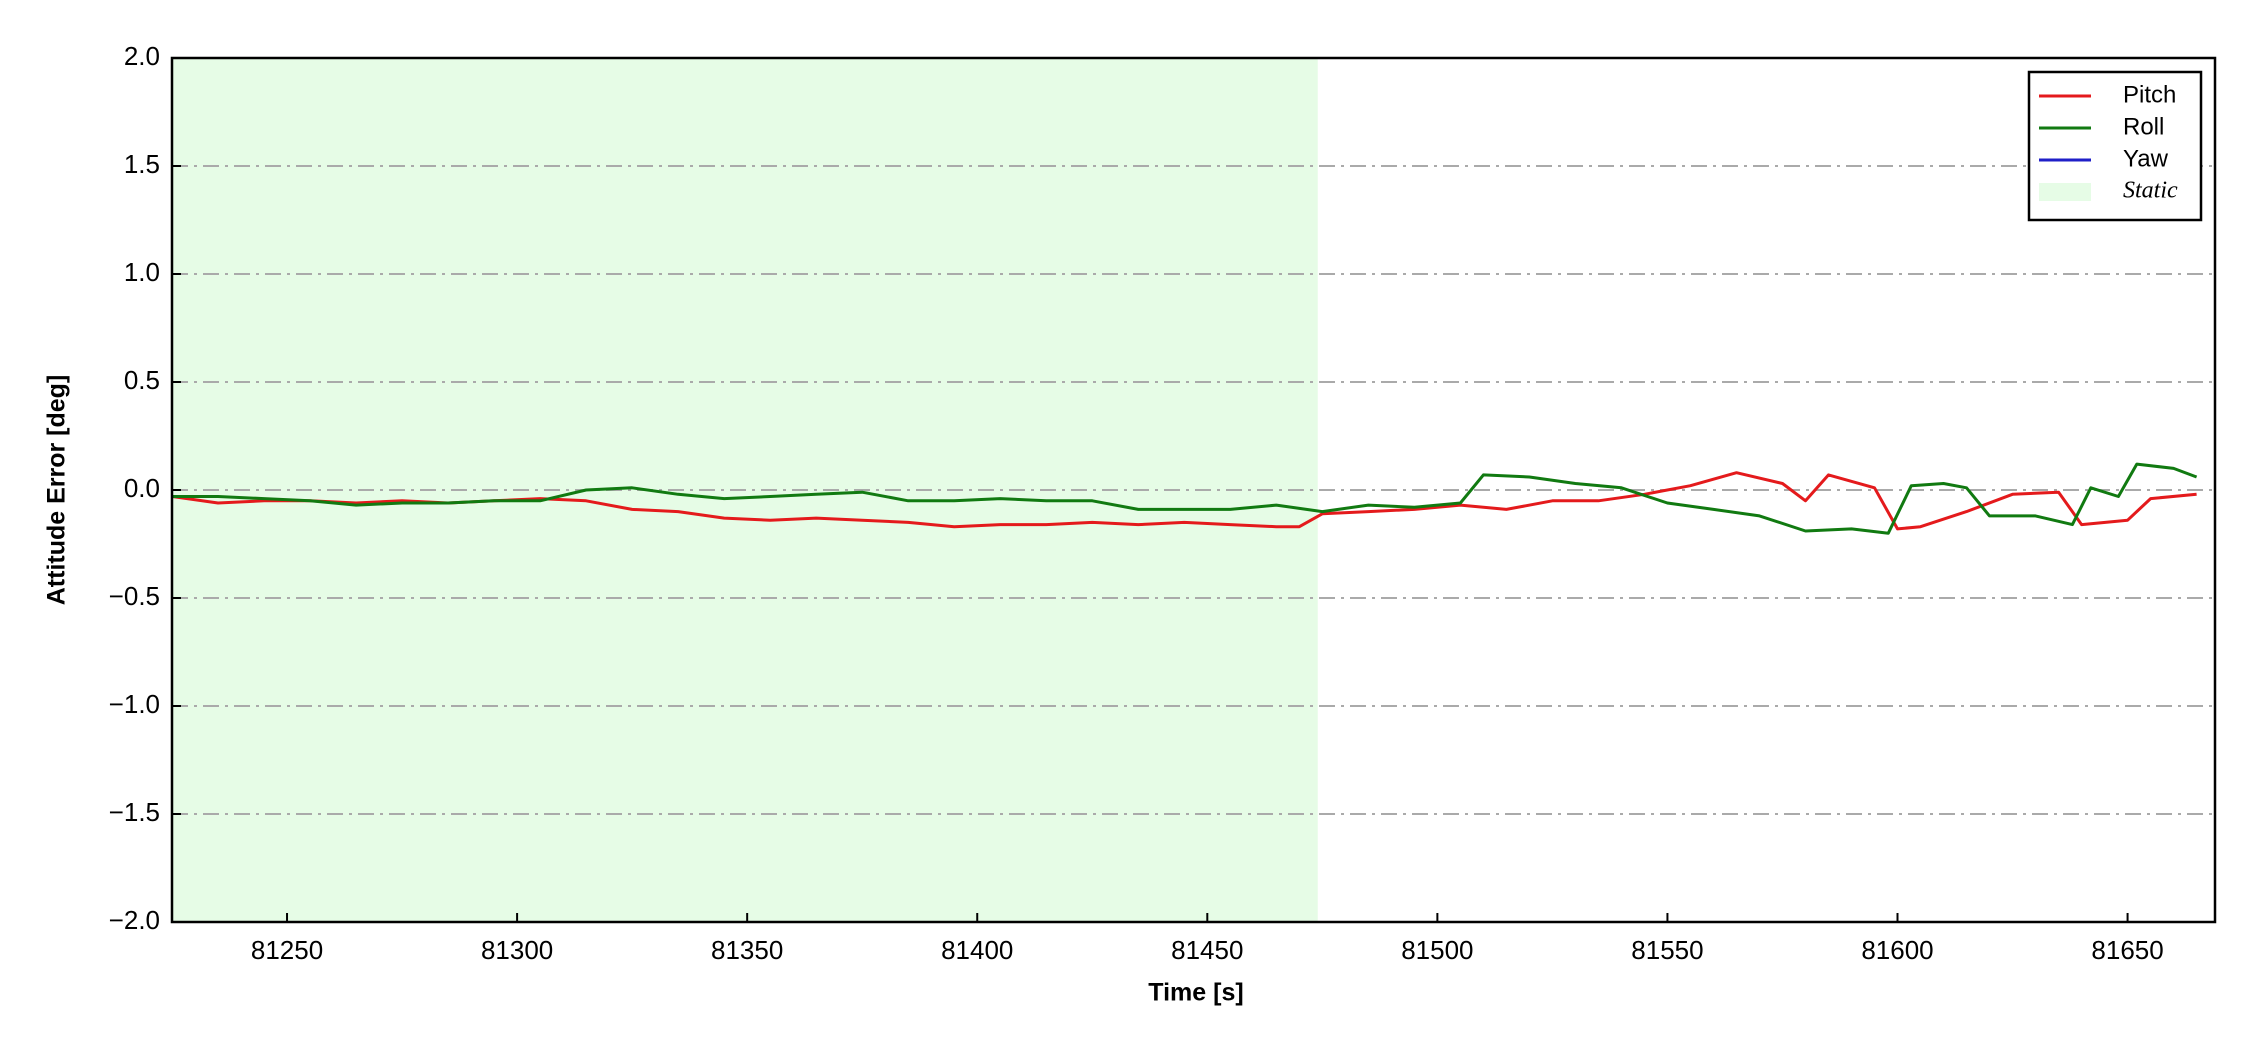  What do you see at coordinates (142, 272) in the screenshot?
I see `y-tick-label: 1.0` at bounding box center [142, 272].